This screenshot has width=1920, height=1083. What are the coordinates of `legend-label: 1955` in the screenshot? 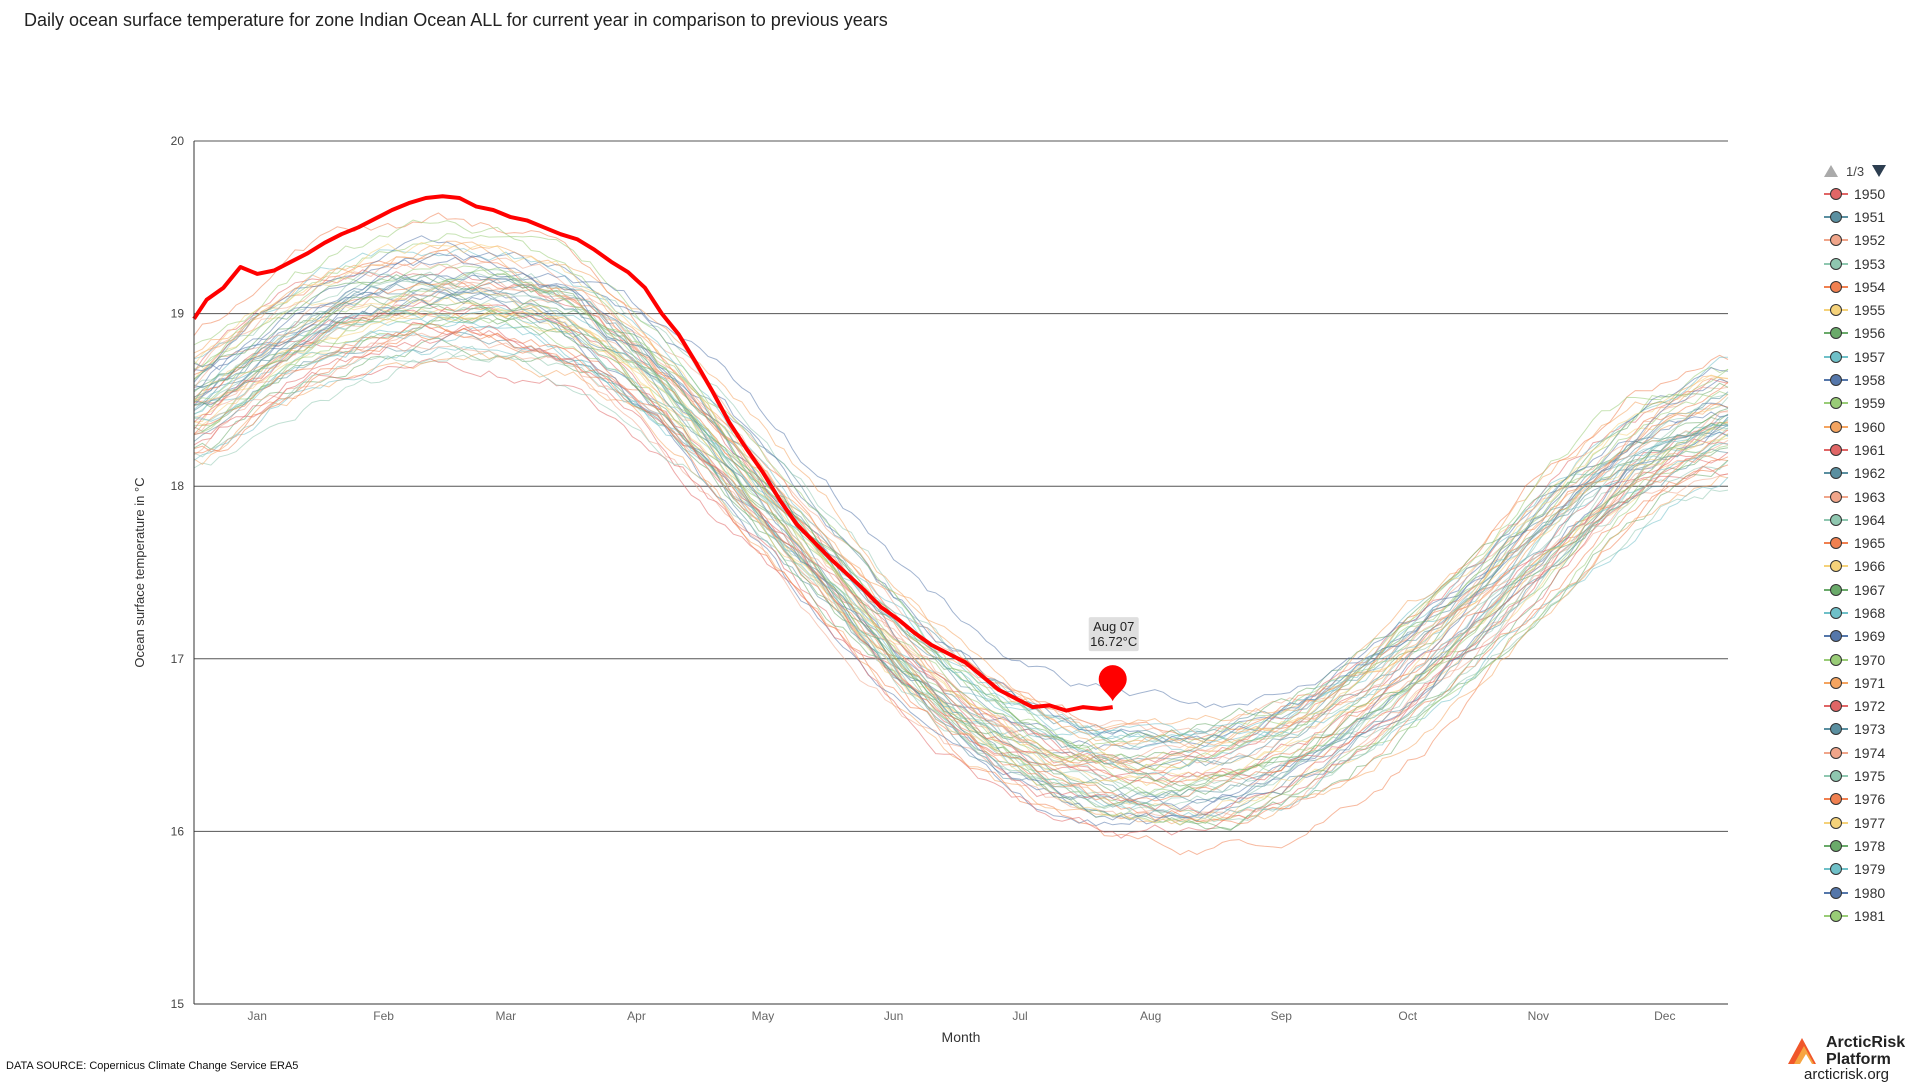 It's located at (1870, 310).